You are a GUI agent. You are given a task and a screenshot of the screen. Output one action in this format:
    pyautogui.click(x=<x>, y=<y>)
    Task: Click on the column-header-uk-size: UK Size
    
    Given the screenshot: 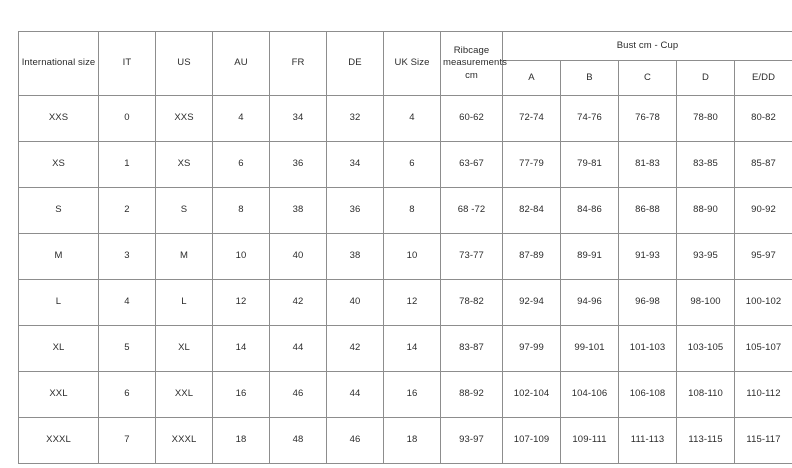 What is the action you would take?
    pyautogui.click(x=412, y=63)
    